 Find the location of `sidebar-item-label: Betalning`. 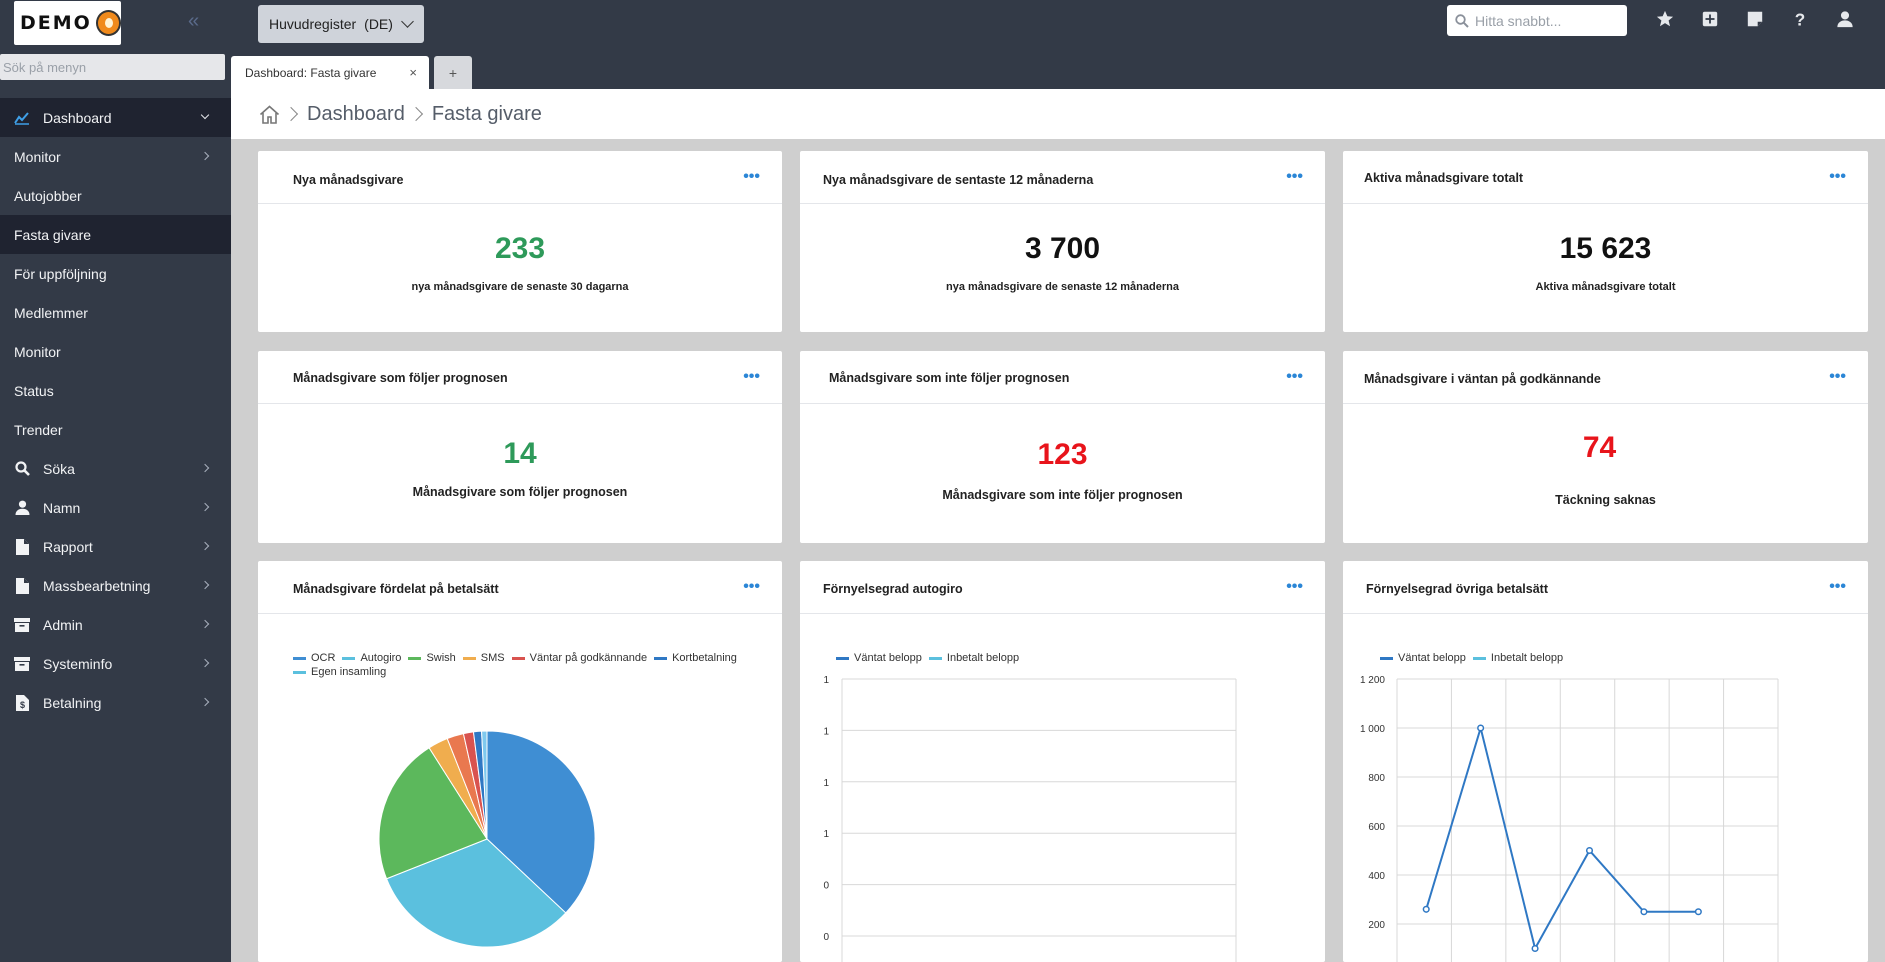

sidebar-item-label: Betalning is located at coordinates (72, 702).